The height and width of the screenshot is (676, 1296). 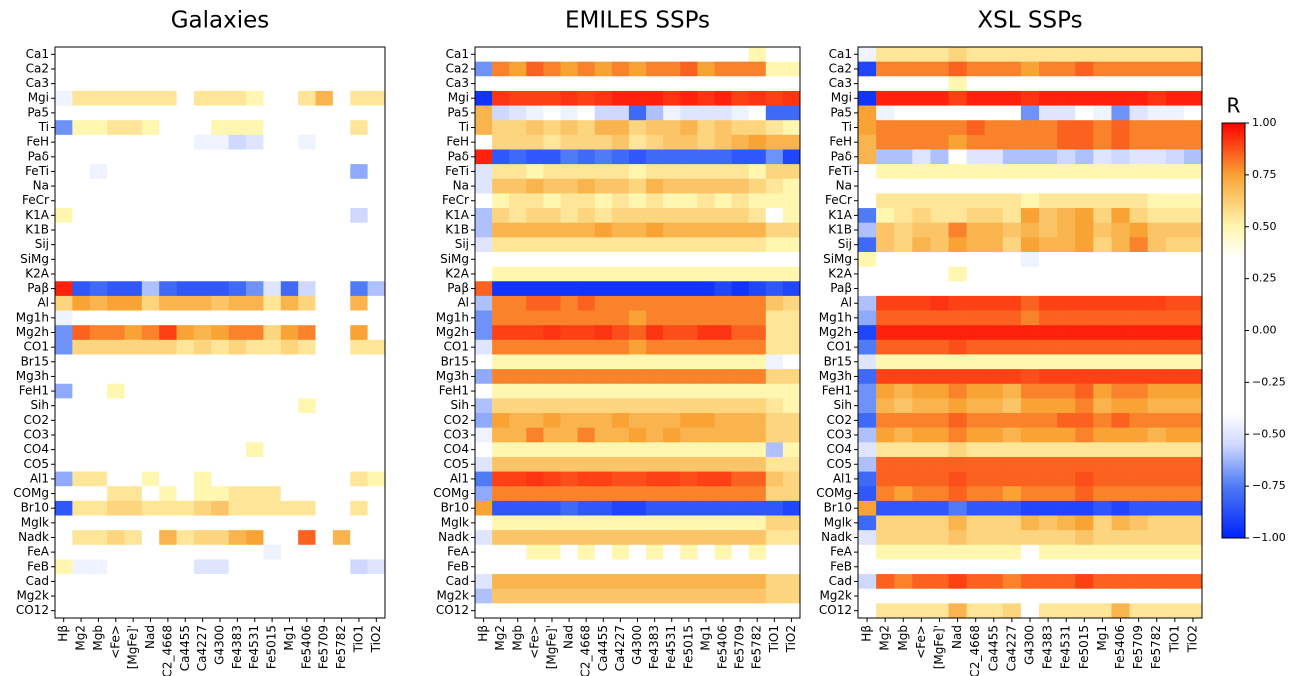 I want to click on y-tick-label: Paβ, so click(x=841, y=288).